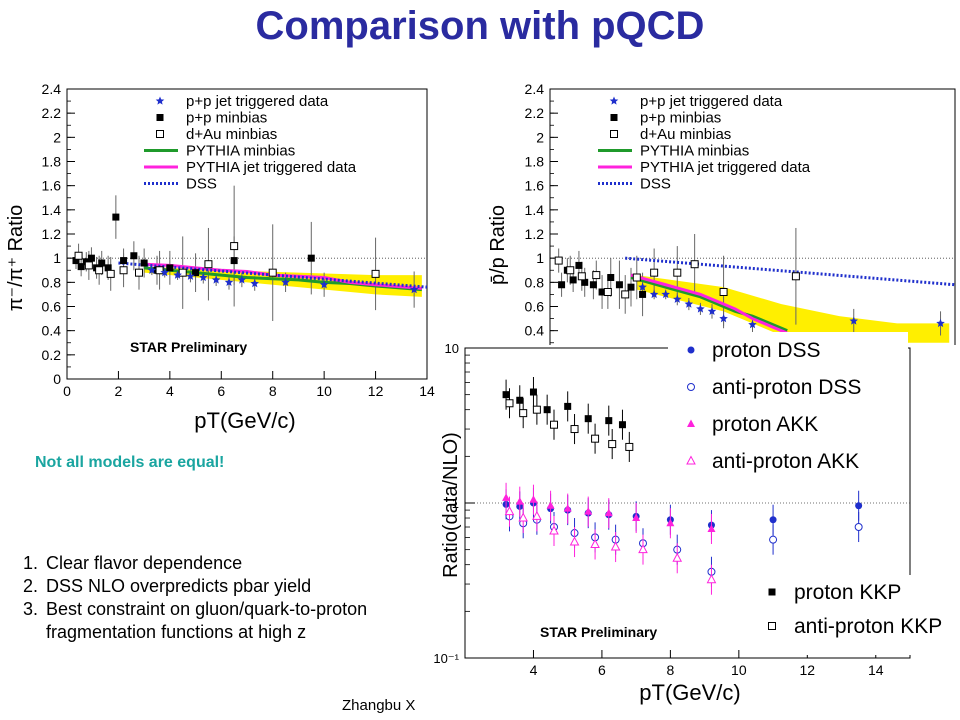 This screenshot has height=720, width=960. What do you see at coordinates (243, 563) in the screenshot?
I see `conclusion-item: 1. Clear flavor dependence` at bounding box center [243, 563].